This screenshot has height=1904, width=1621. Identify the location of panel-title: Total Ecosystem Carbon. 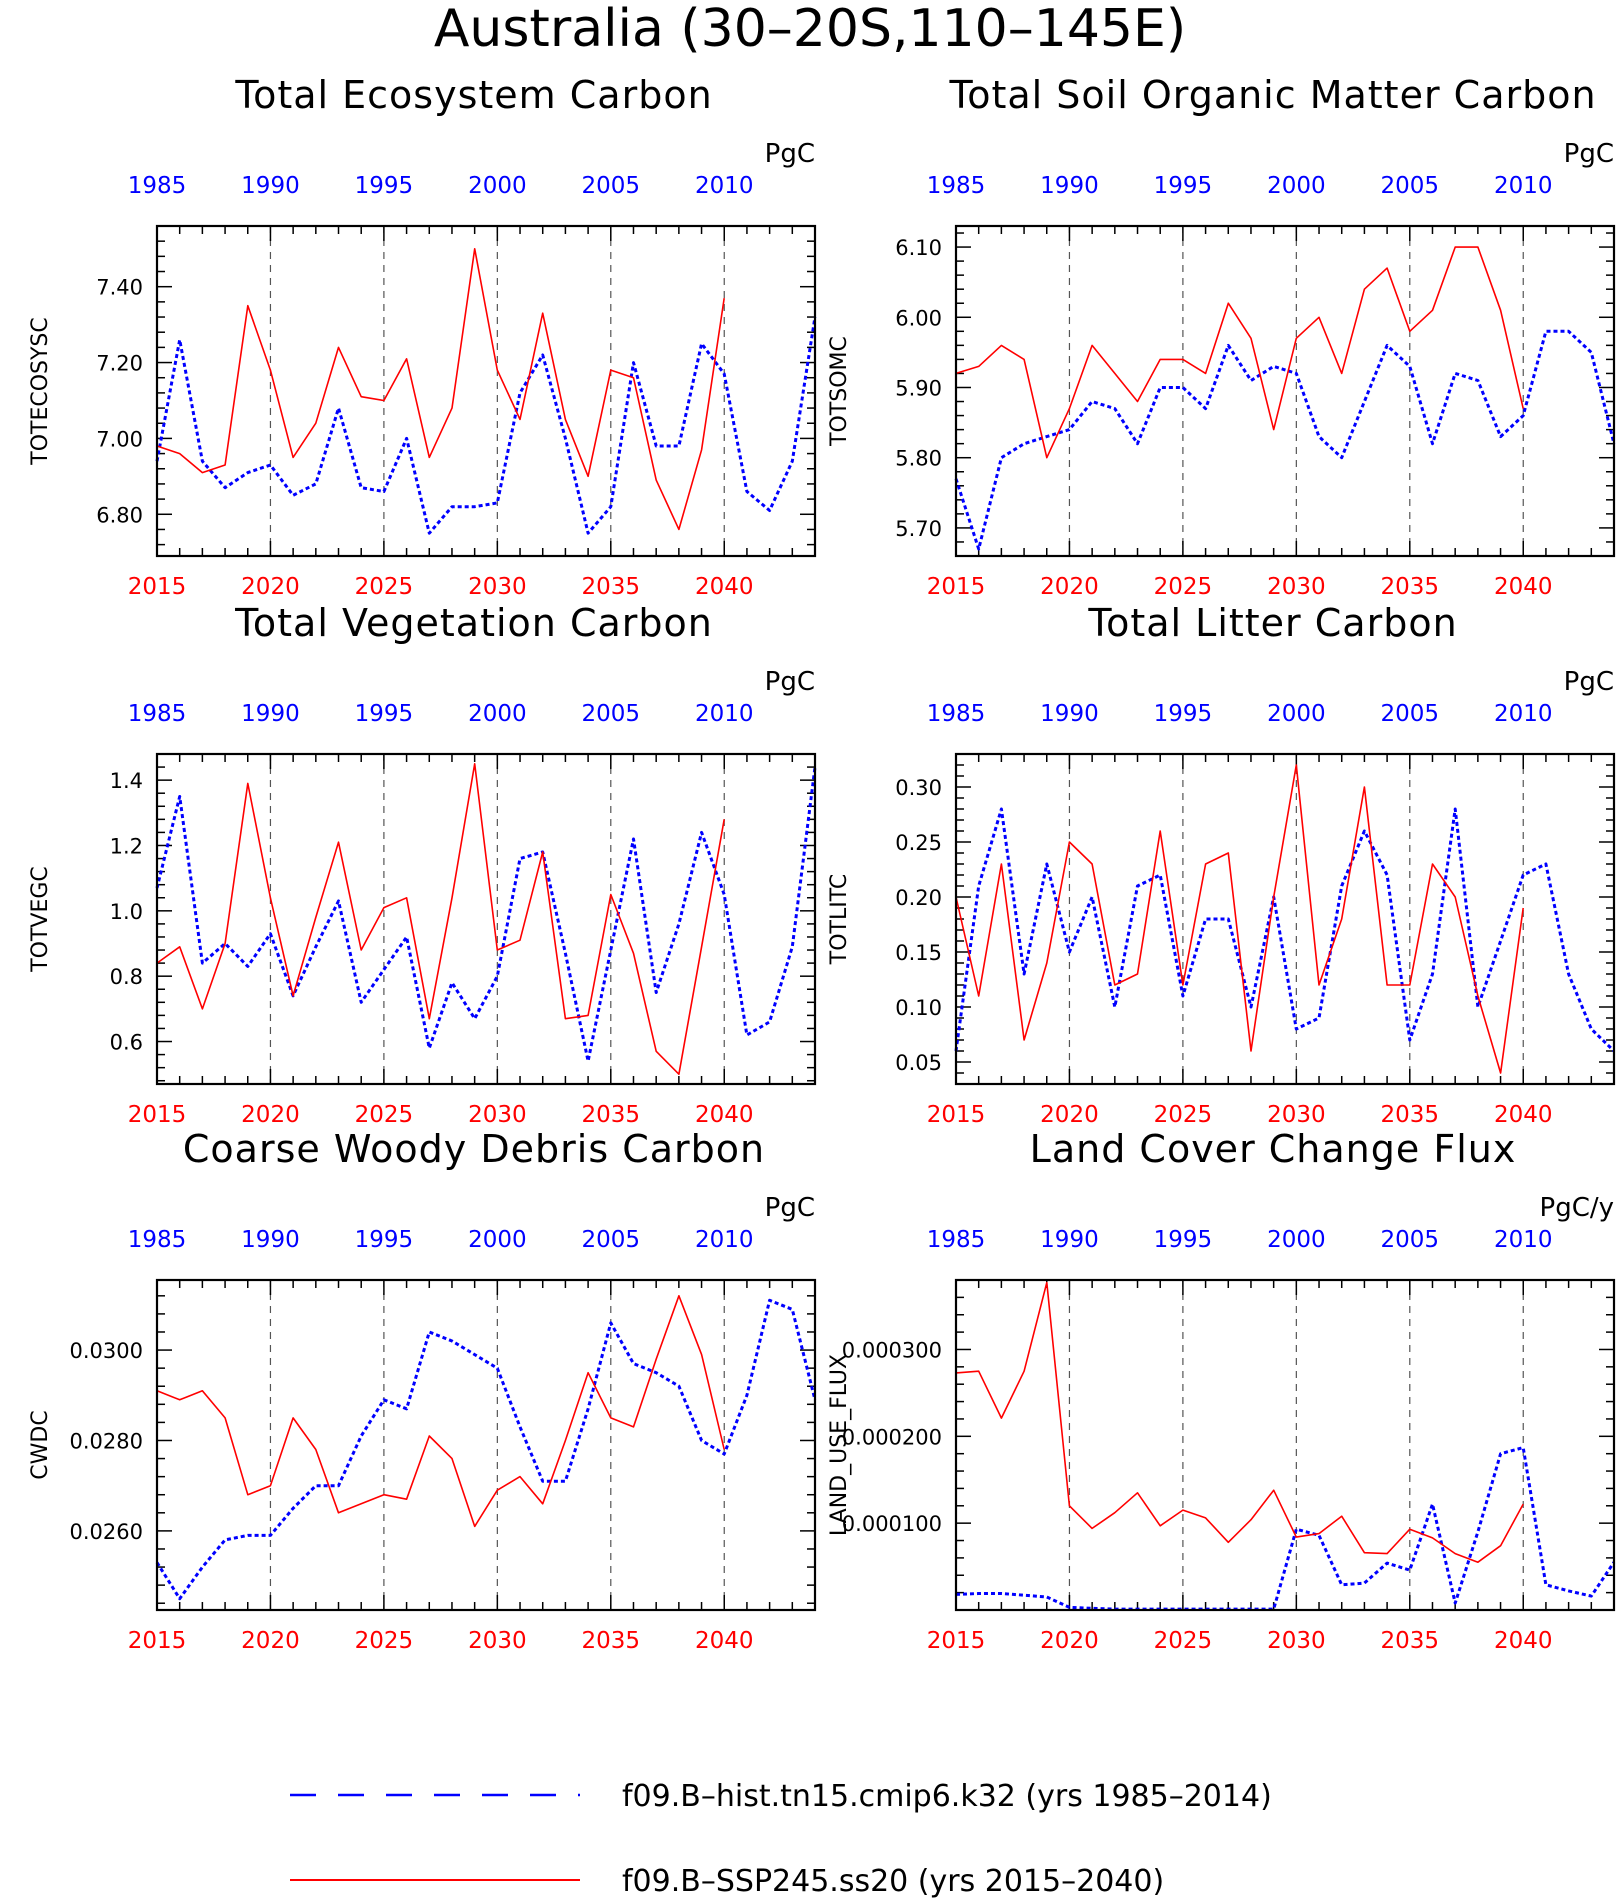
(473, 95).